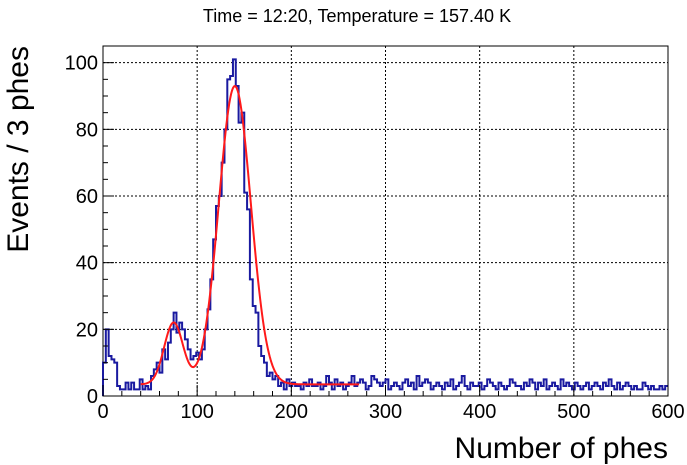  Describe the element at coordinates (102, 412) in the screenshot. I see `x-tick-label: 0` at that location.